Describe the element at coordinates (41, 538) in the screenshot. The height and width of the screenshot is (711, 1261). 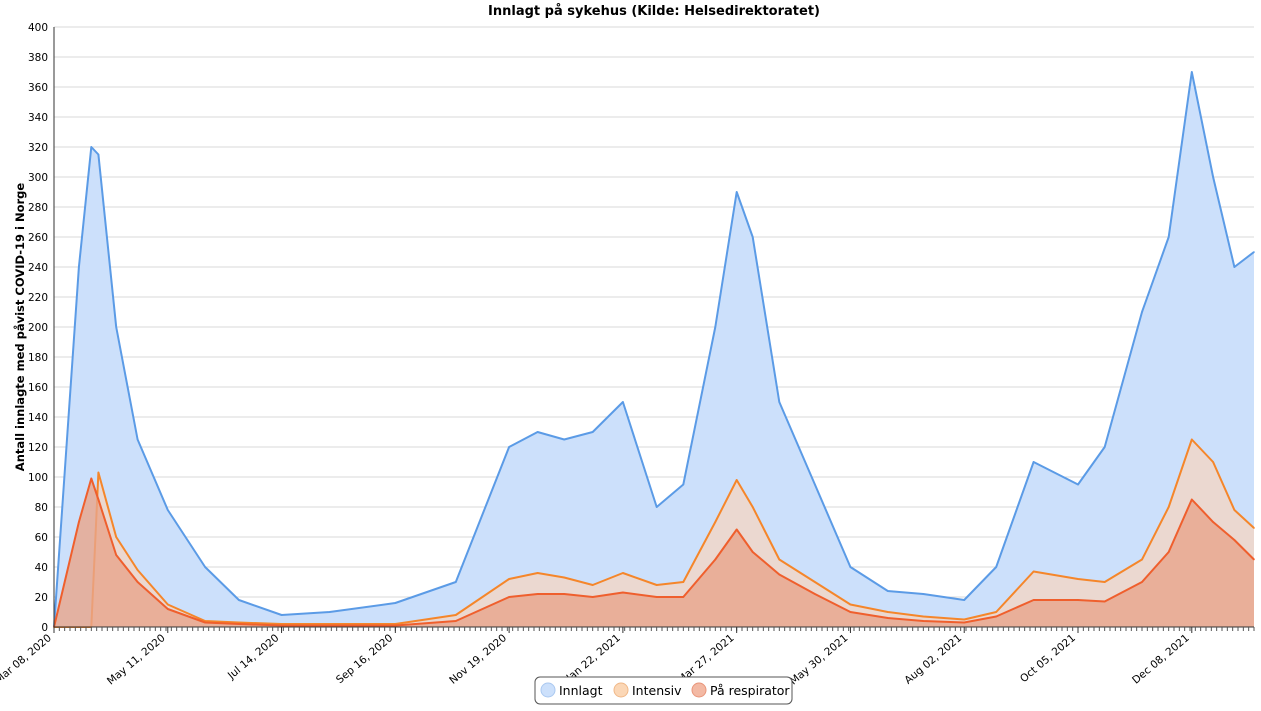
I see `y-tick-label-3: 60` at that location.